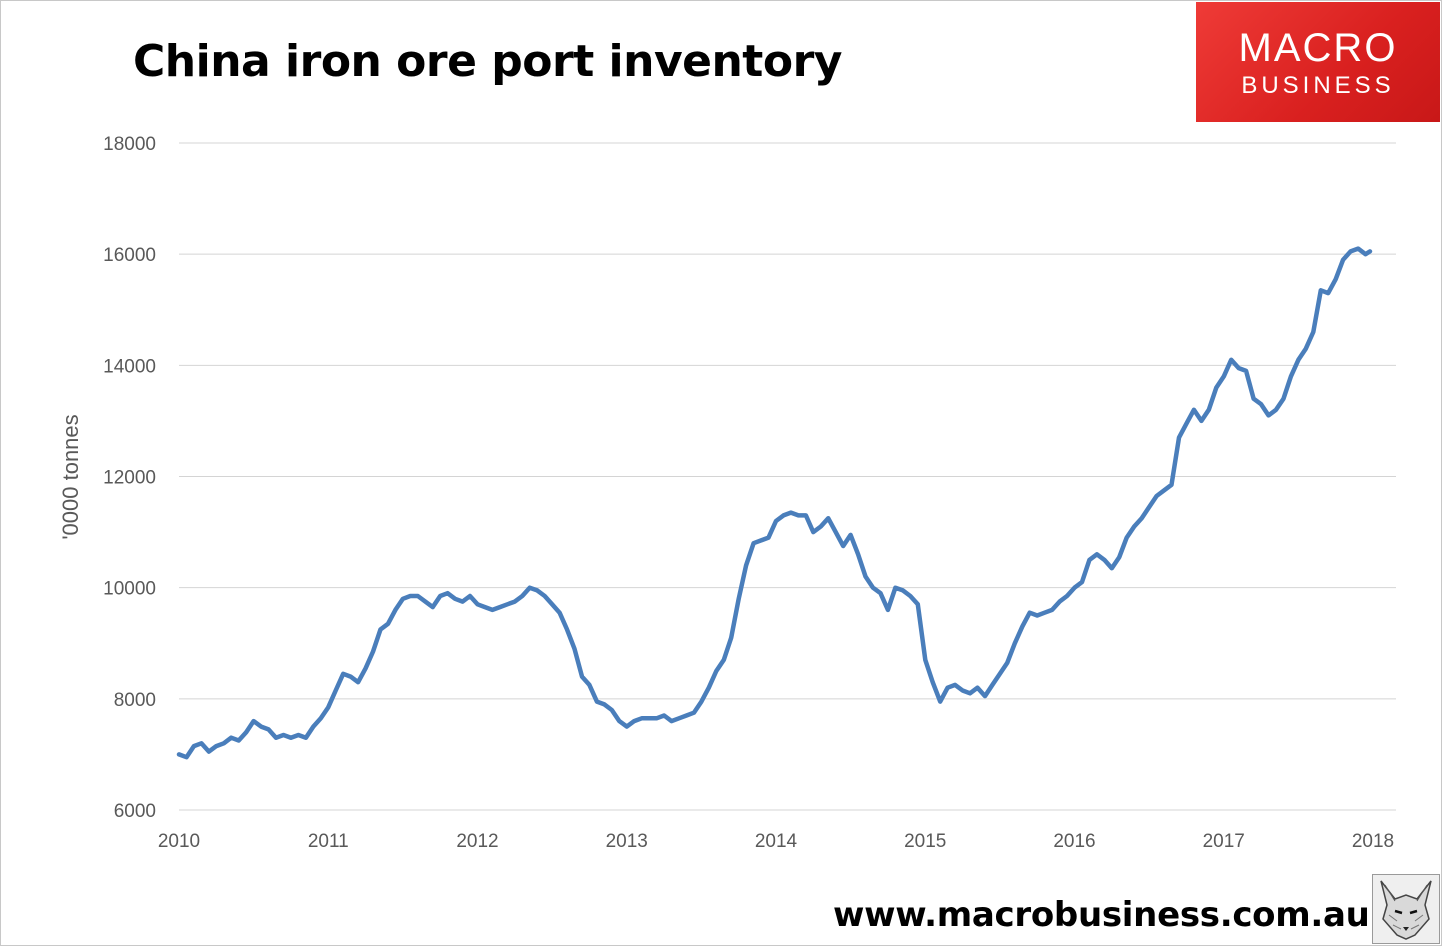  I want to click on x-tick-label: 2010, so click(179, 841).